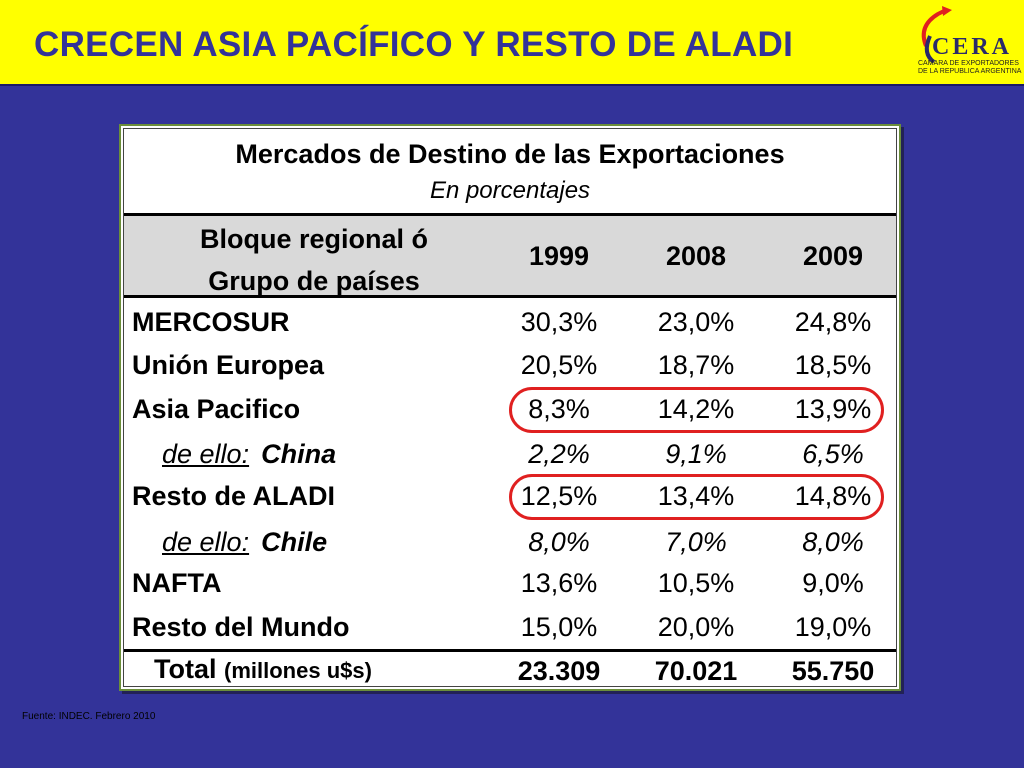 The width and height of the screenshot is (1024, 768). Describe the element at coordinates (936, 35) in the screenshot. I see `logo-swoosh-icon` at that location.